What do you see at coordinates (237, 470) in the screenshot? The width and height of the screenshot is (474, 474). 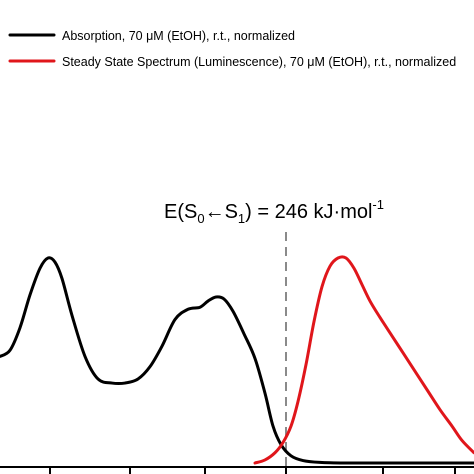 I see `x-axis` at bounding box center [237, 470].